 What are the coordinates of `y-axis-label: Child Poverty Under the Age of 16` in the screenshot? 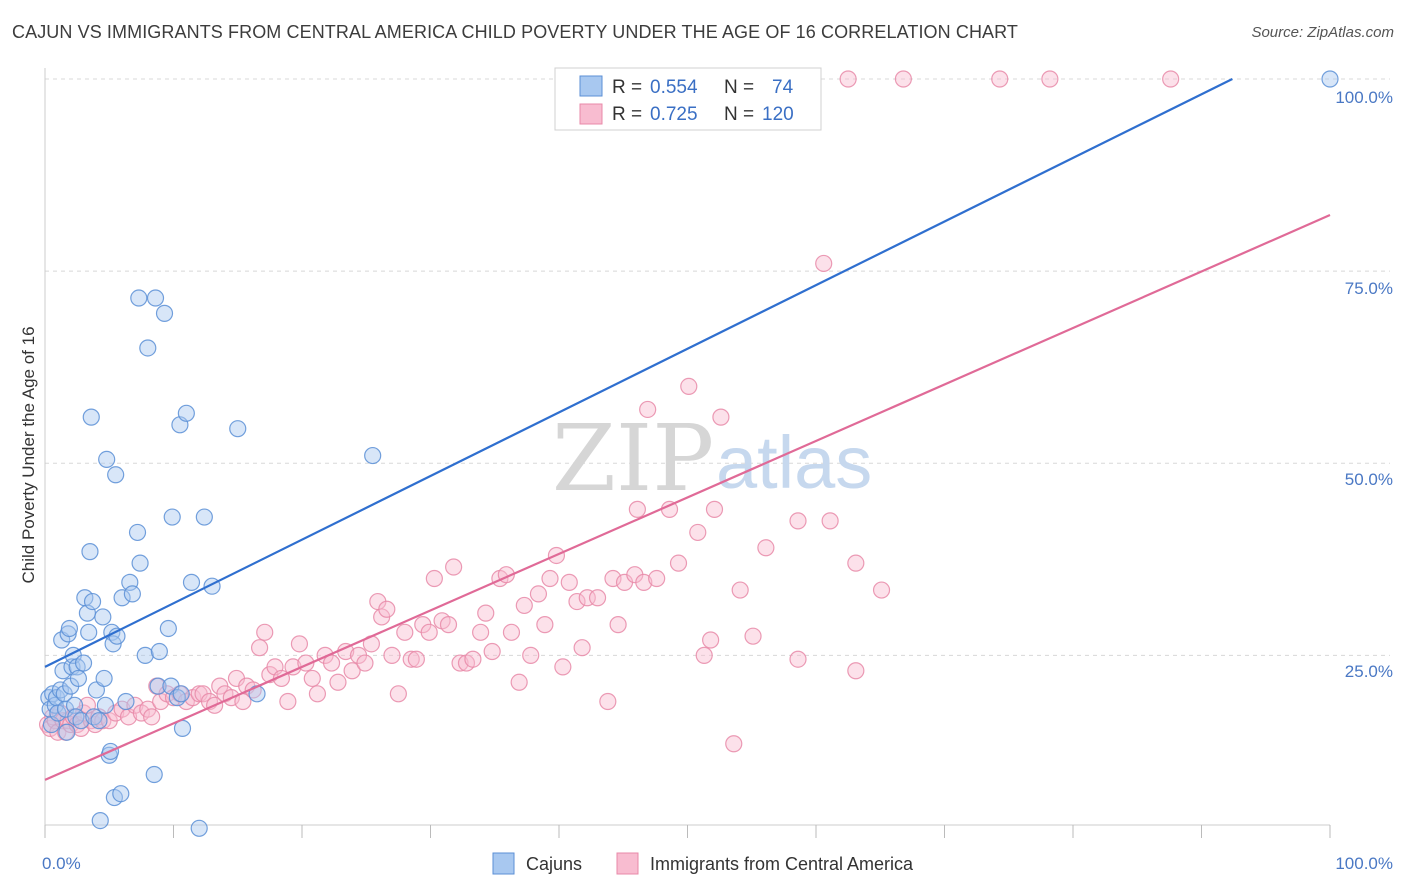 It's located at (28, 454).